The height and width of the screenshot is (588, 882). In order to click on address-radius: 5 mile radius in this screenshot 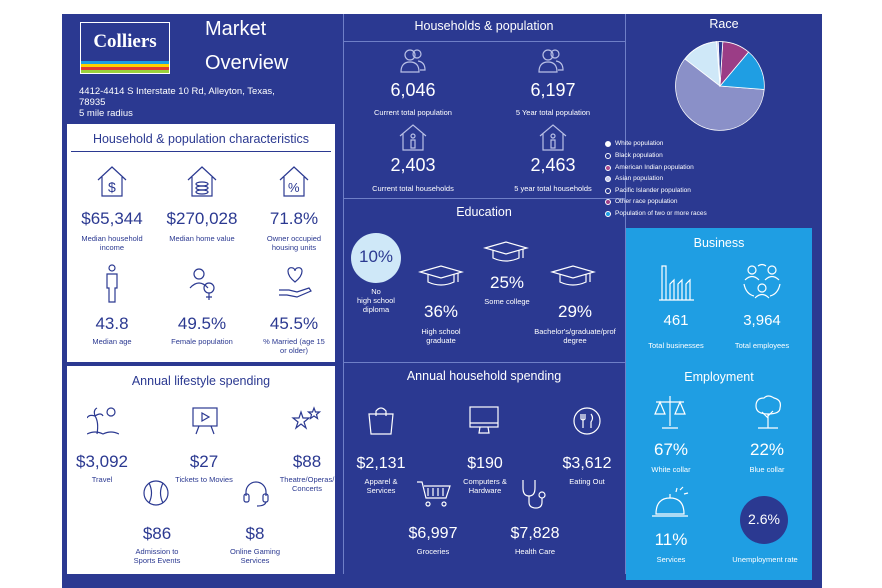, I will do `click(106, 113)`.